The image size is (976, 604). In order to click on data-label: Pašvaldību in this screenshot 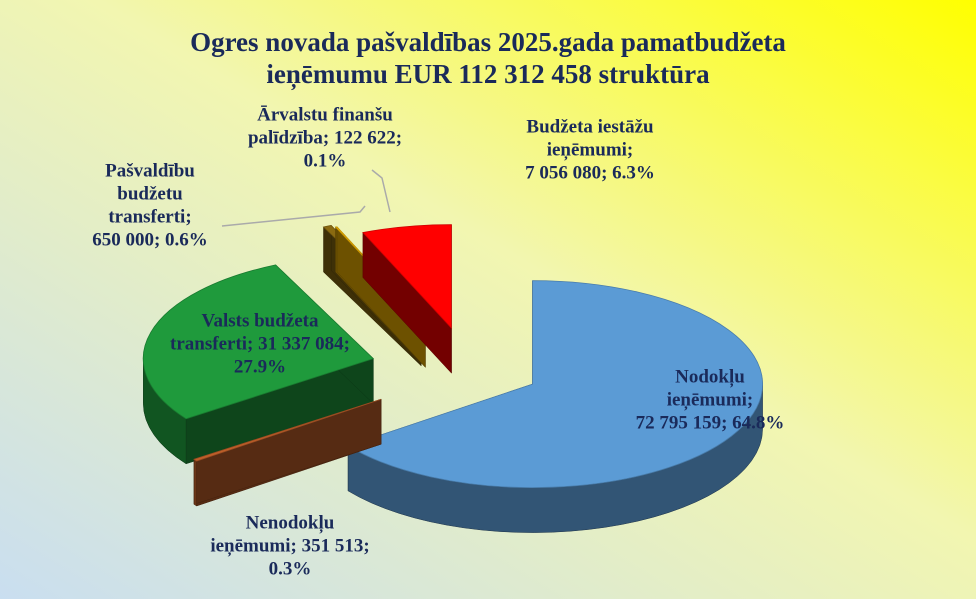, I will do `click(150, 170)`.